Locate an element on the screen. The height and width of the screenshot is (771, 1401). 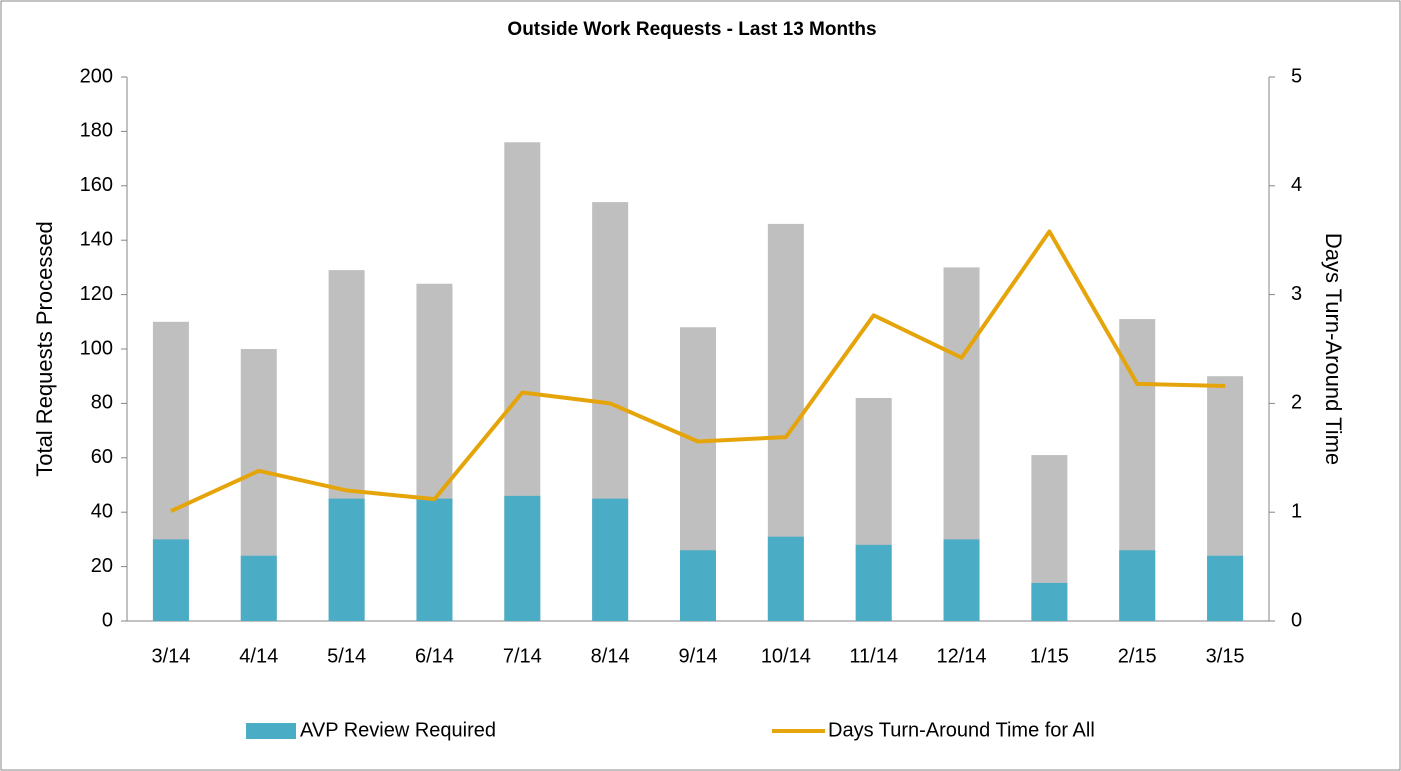
x-tick-label: 8/14 is located at coordinates (610, 656).